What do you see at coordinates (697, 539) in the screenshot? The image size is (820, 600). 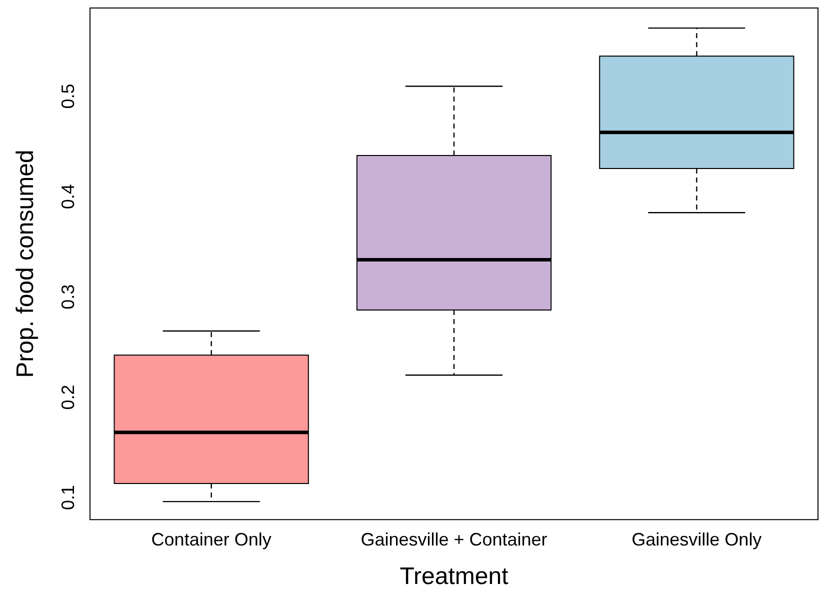 I see `x-tick-label: Gainesville Only` at bounding box center [697, 539].